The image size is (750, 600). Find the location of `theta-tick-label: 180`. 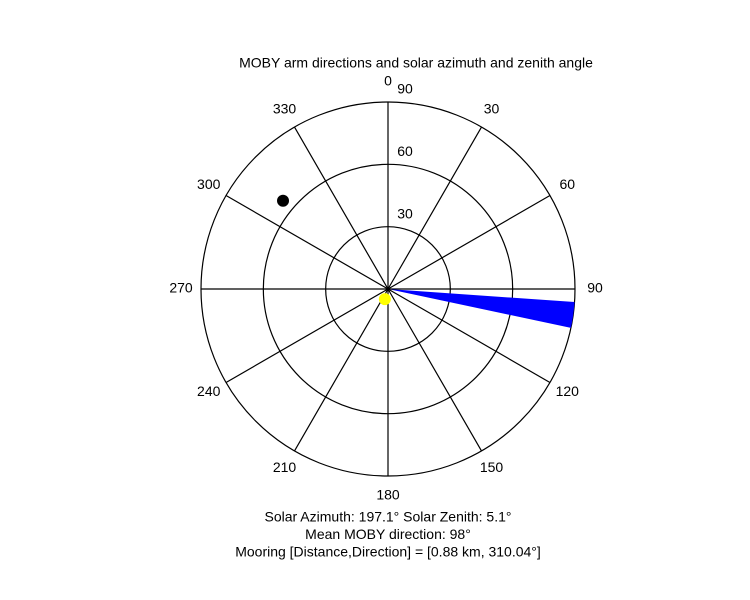

theta-tick-label: 180 is located at coordinates (388, 495).